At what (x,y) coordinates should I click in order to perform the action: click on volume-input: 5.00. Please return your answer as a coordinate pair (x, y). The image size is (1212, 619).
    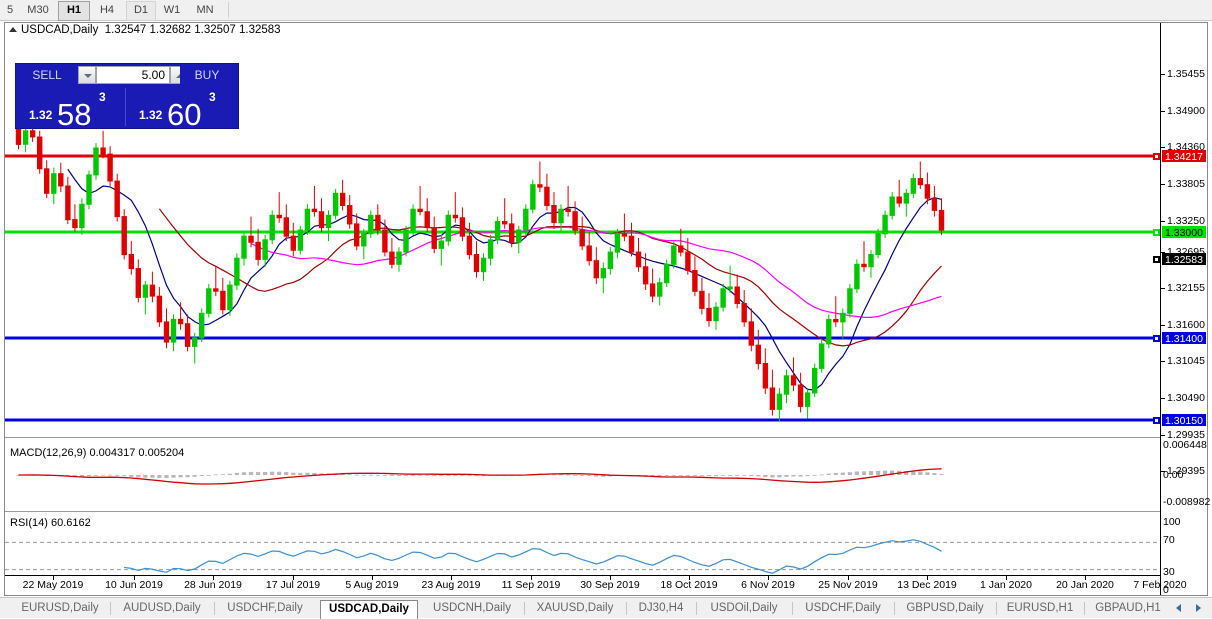
    Looking at the image, I should click on (133, 75).